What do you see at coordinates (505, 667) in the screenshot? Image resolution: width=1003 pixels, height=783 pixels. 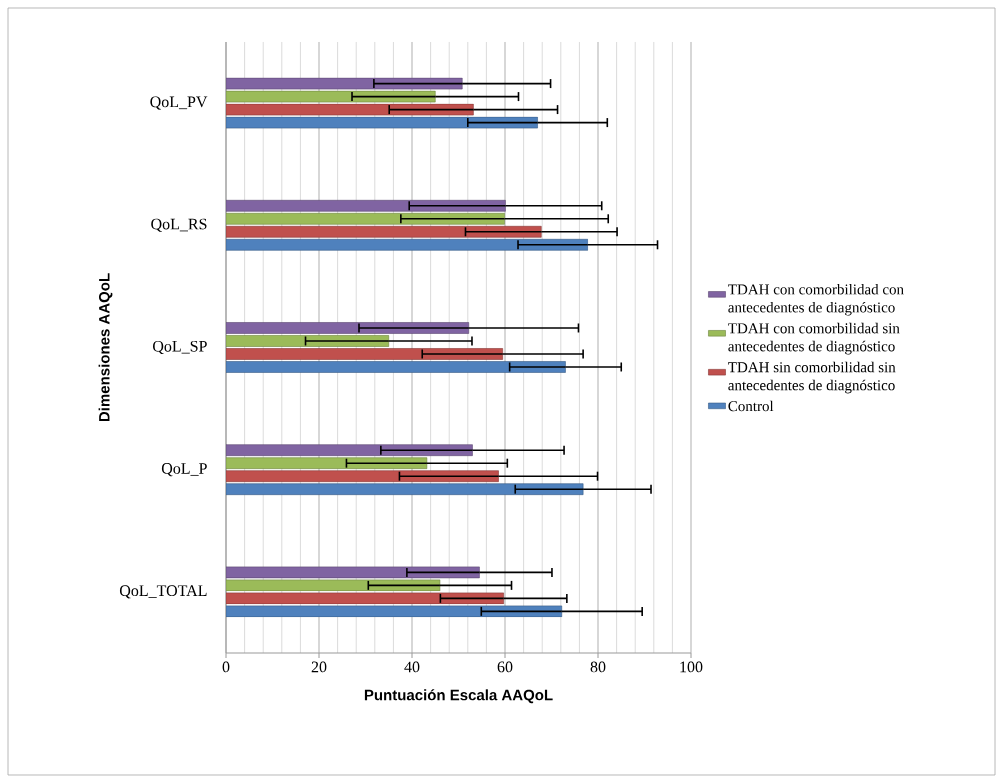 I see `x-tick-label: 60` at bounding box center [505, 667].